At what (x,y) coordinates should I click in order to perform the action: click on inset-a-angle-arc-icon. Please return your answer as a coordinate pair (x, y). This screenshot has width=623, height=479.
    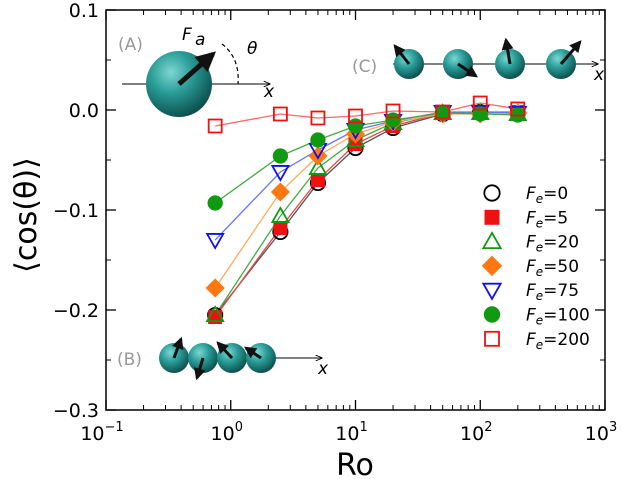
    Looking at the image, I should click on (230, 64).